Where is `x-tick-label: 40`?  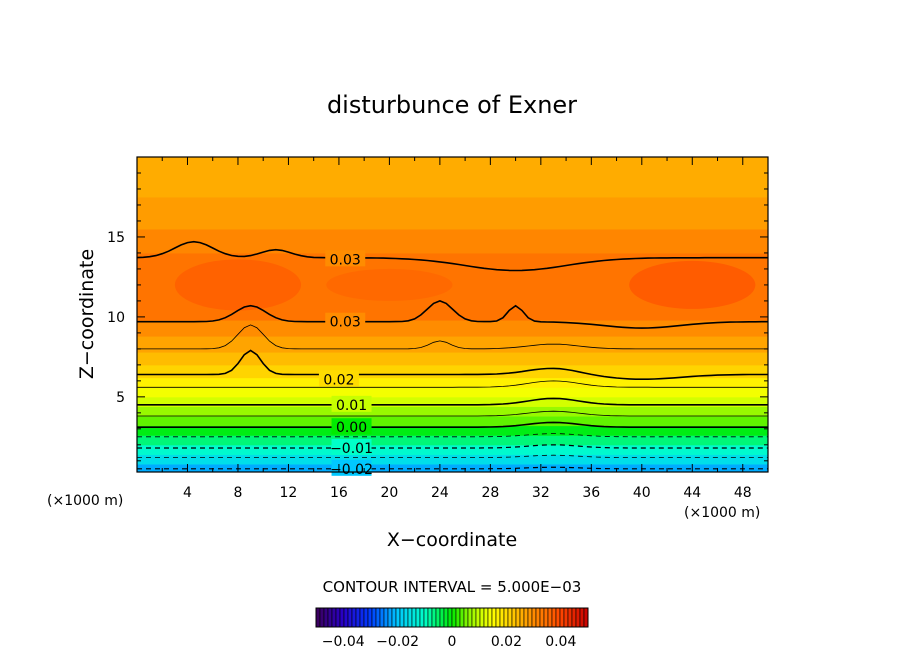 x-tick-label: 40 is located at coordinates (642, 493).